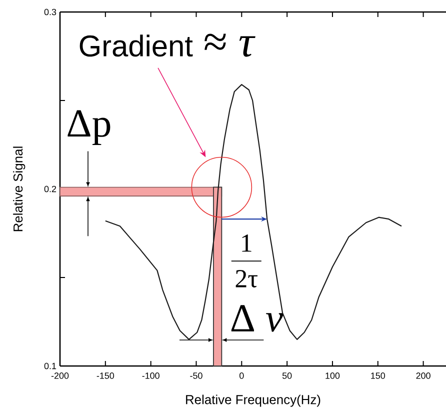 Image resolution: width=446 pixels, height=415 pixels. I want to click on y-tick-label: 0.3, so click(50, 12).